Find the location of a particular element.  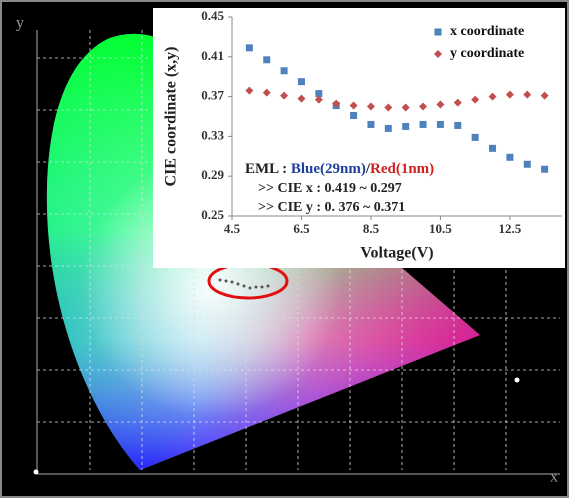

cie-y-label: y is located at coordinates (20, 23).